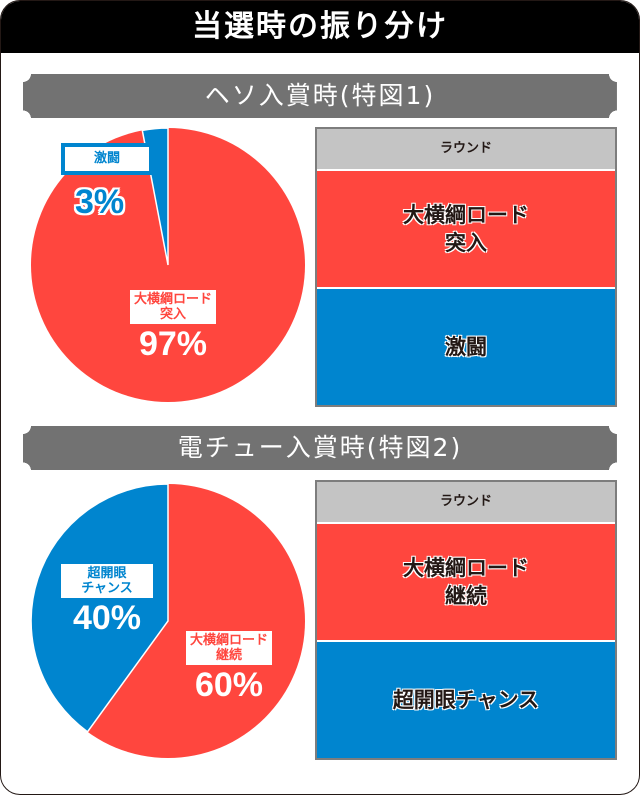  What do you see at coordinates (107, 573) in the screenshot?
I see `label-line1: 超開眼` at bounding box center [107, 573].